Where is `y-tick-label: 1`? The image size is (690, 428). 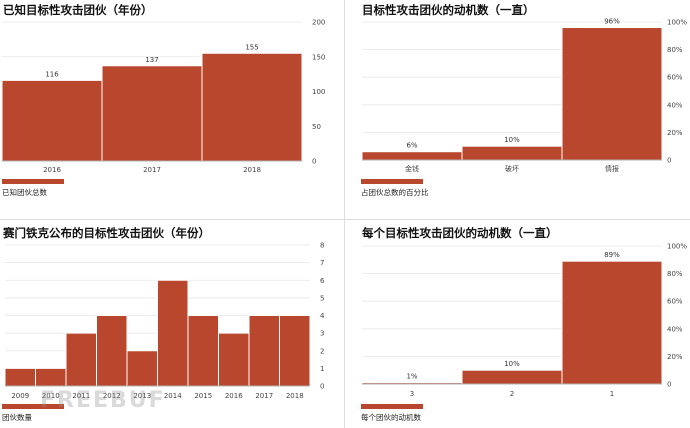
y-tick-label: 1 is located at coordinates (322, 369).